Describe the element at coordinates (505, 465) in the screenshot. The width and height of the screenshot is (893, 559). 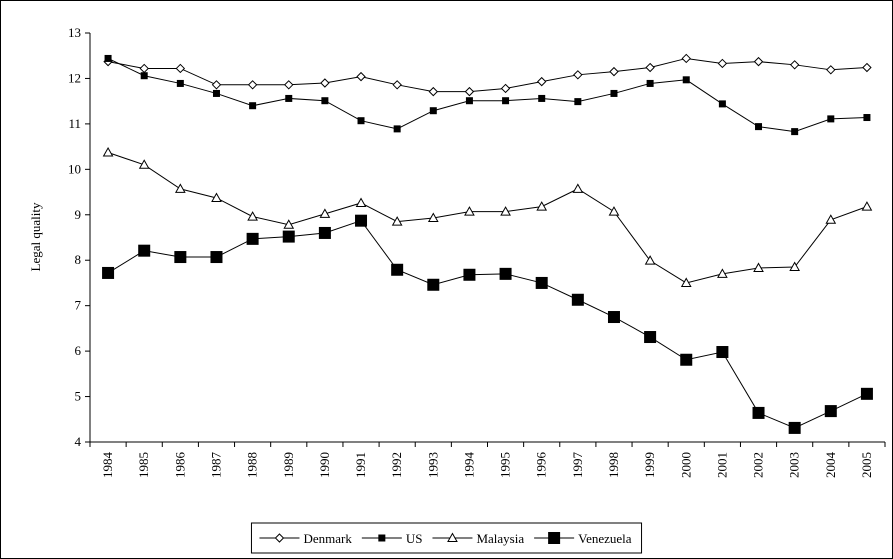
I see `x-tick-label: 1995` at that location.